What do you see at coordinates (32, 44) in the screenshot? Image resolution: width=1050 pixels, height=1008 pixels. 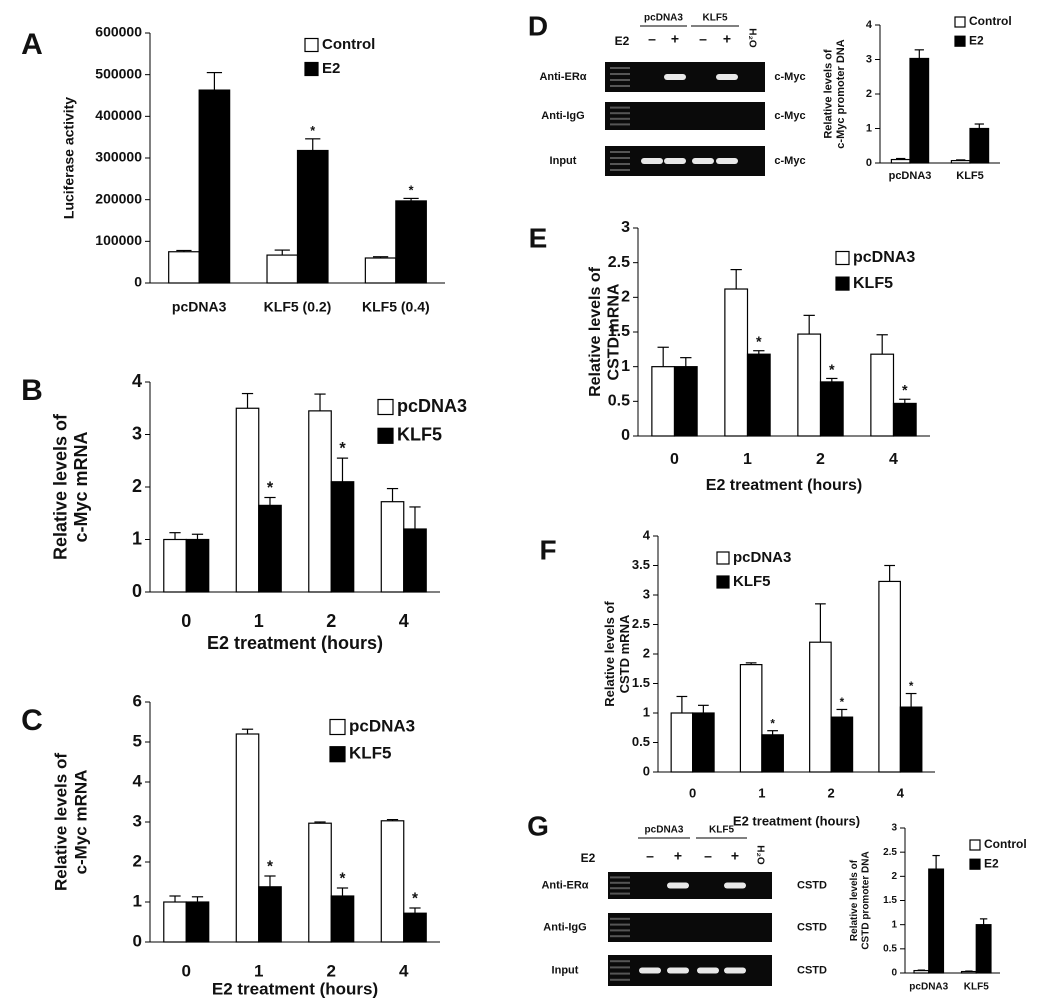 I see `panel-label: A` at bounding box center [32, 44].